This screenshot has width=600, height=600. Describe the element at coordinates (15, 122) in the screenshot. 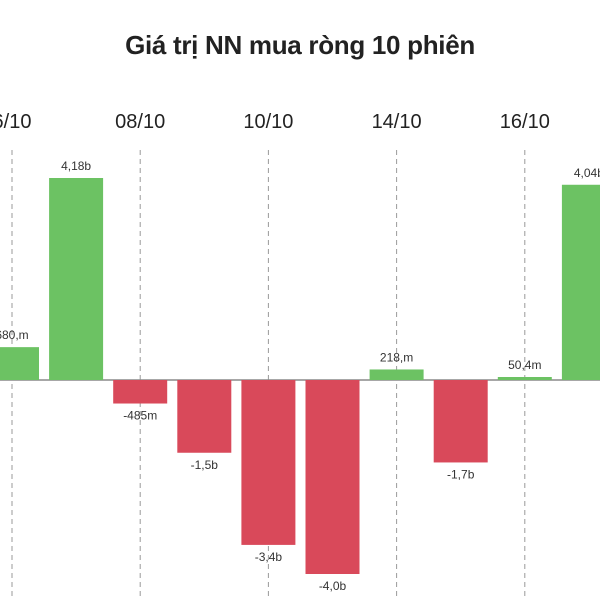

I see `x-tick-label: 6/10` at that location.